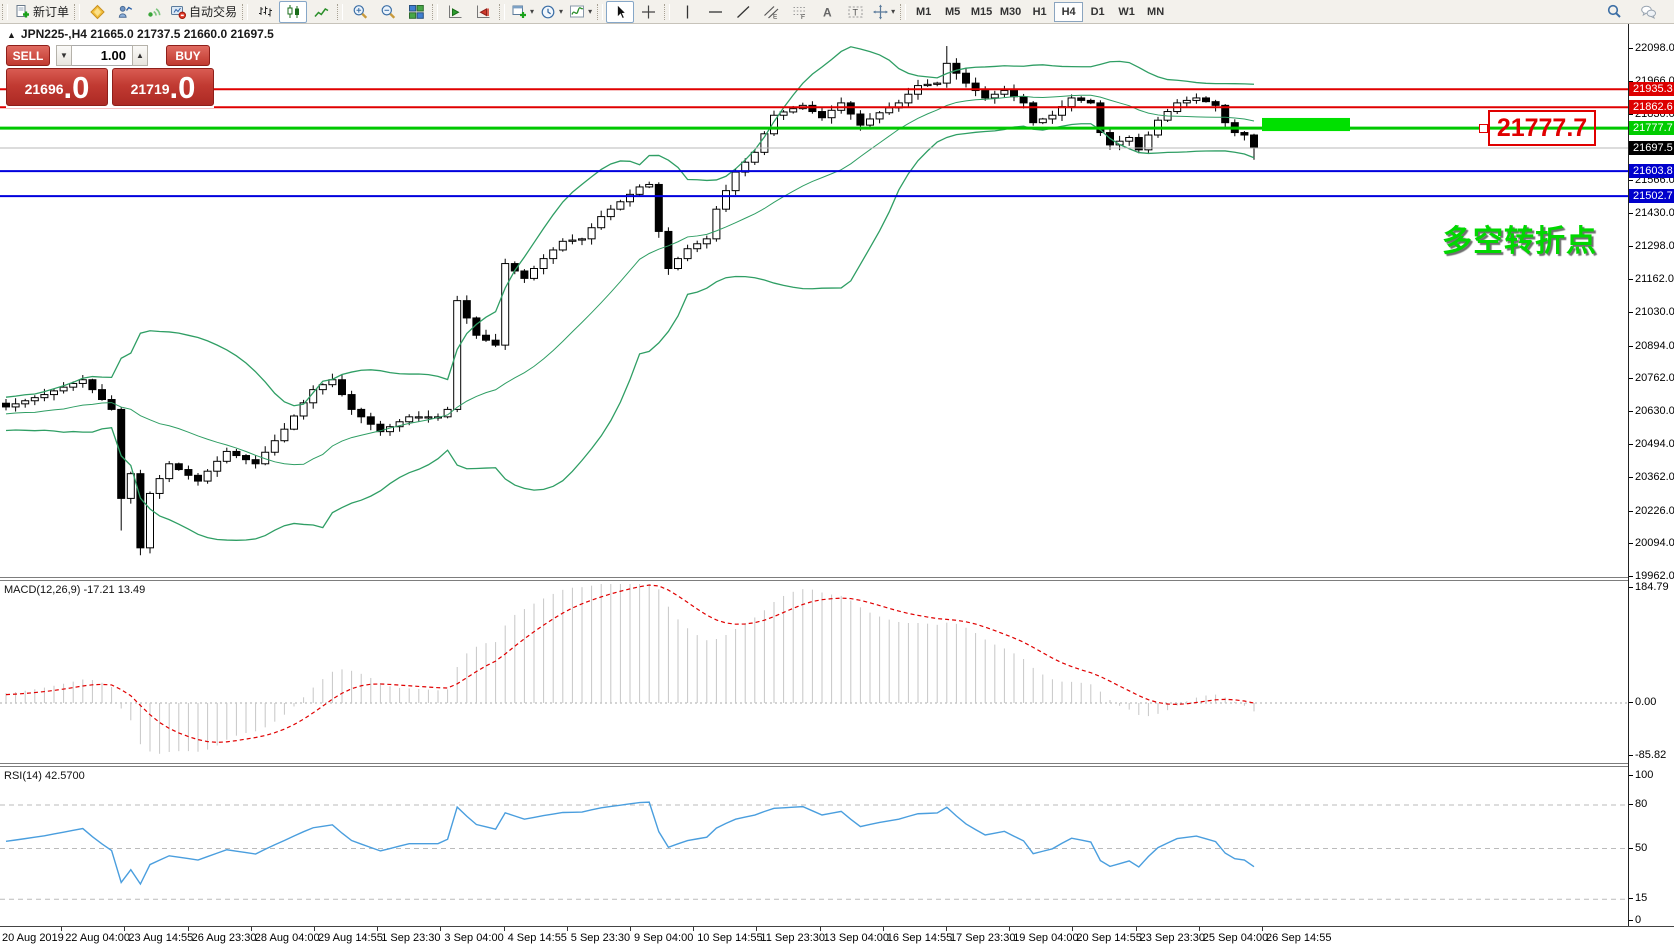  I want to click on cursor-button, so click(620, 11).